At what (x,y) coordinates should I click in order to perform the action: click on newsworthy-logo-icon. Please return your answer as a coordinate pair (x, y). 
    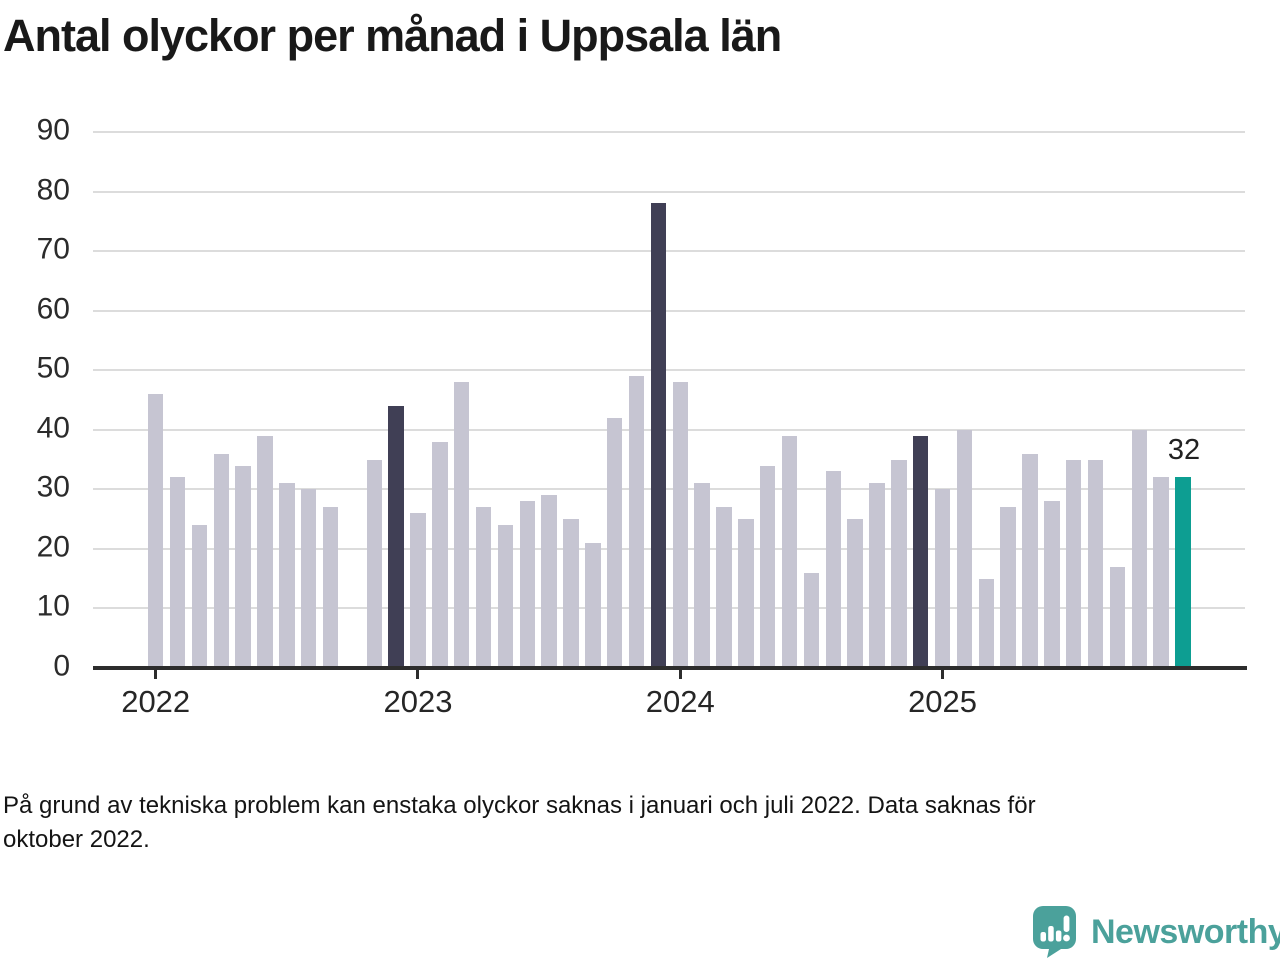
    Looking at the image, I should click on (1054, 932).